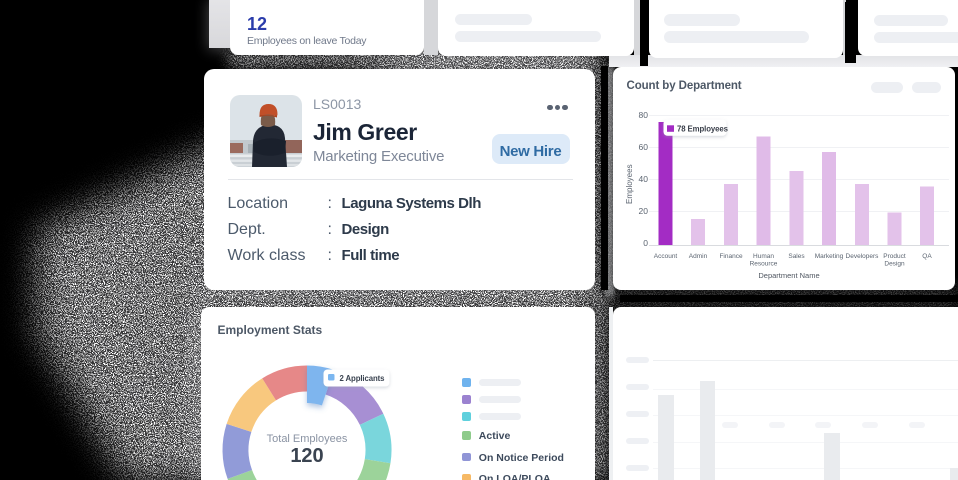  I want to click on svg-text: Sales, so click(796, 256).